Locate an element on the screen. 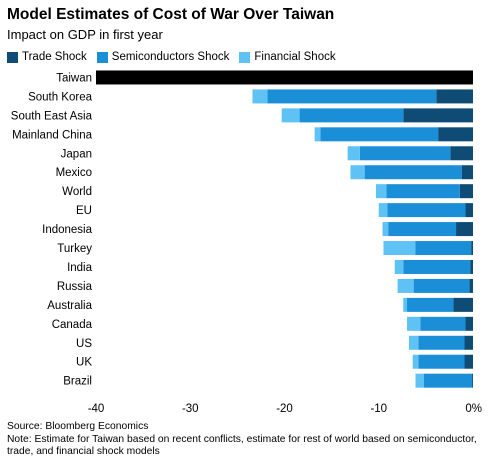 This screenshot has width=491, height=473. bar-mainland-china-semiconductors-shock is located at coordinates (379, 134).